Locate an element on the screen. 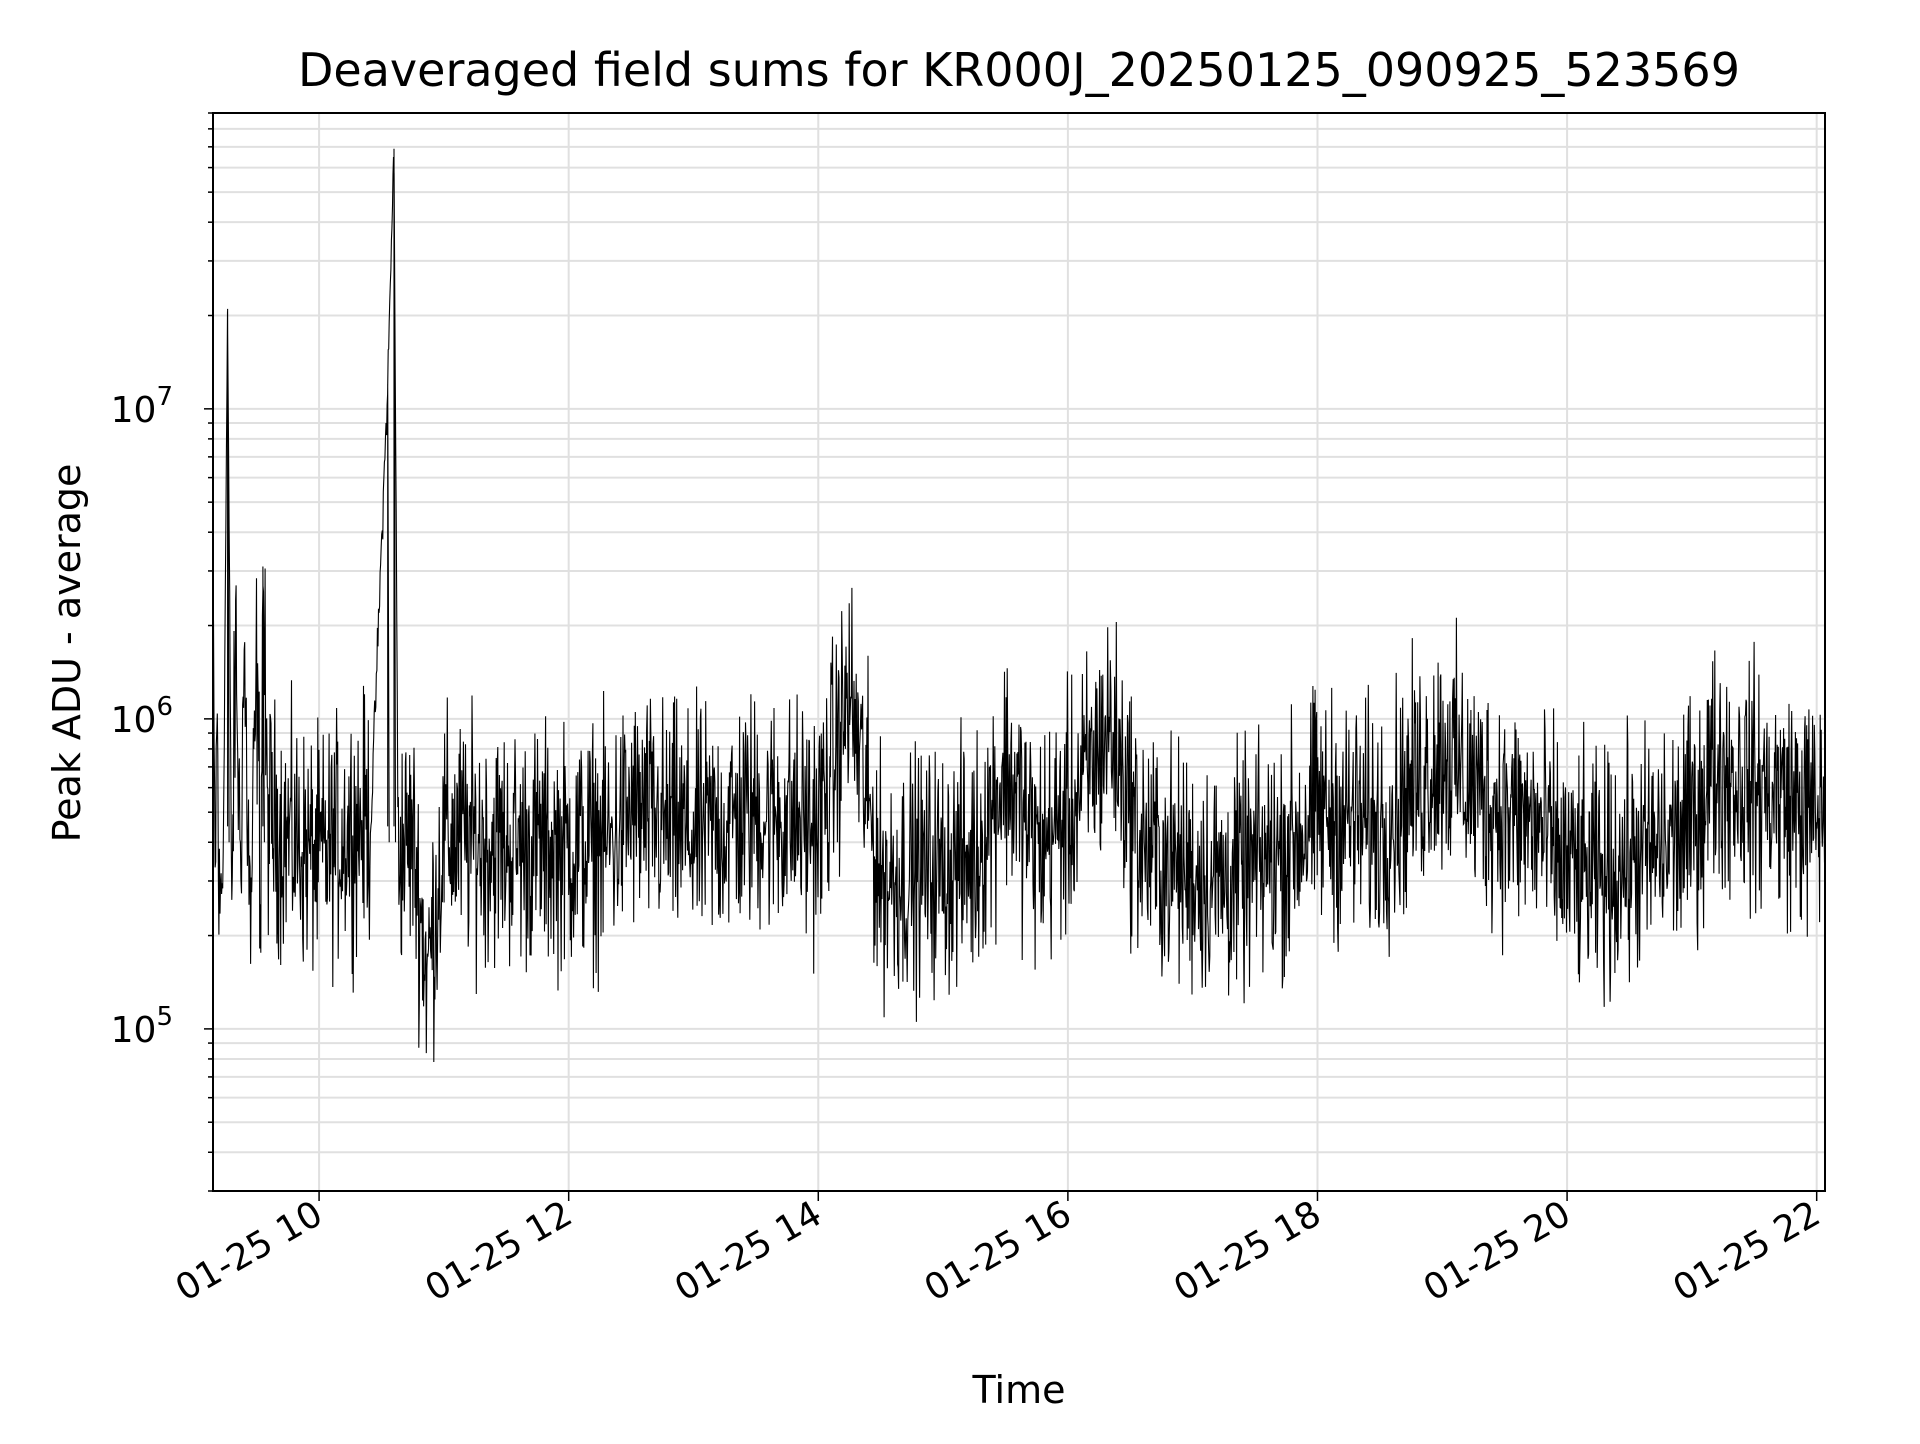 This screenshot has width=1920, height=1444. x-tick-label: 01-25 14 is located at coordinates (748, 1251).